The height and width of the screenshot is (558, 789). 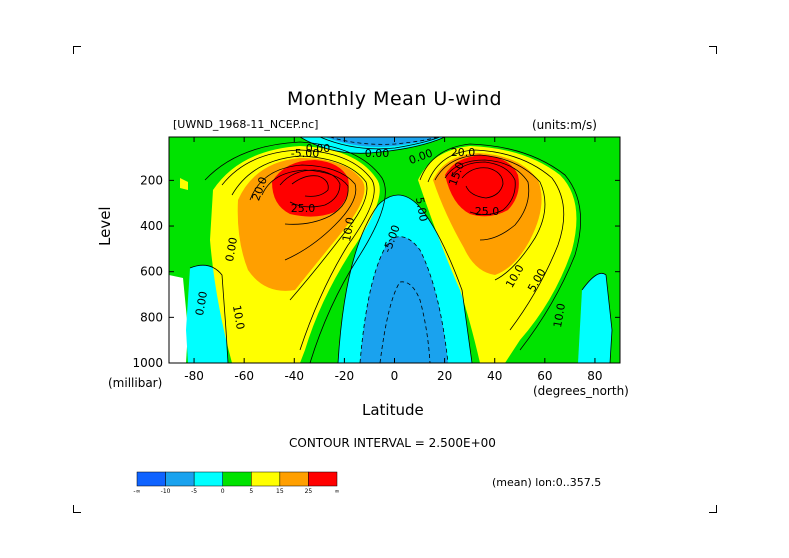 I want to click on colorbar-label: ∞, so click(x=337, y=491).